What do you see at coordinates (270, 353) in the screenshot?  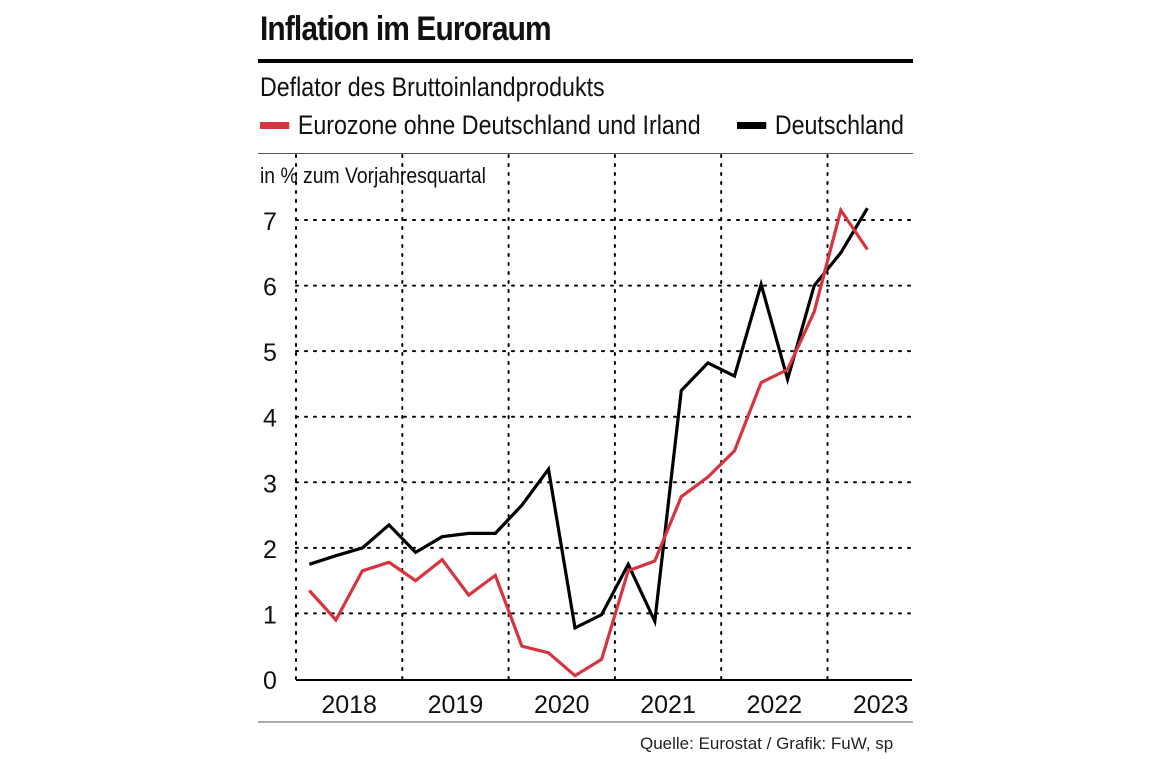 I see `y-tick-5: 5` at bounding box center [270, 353].